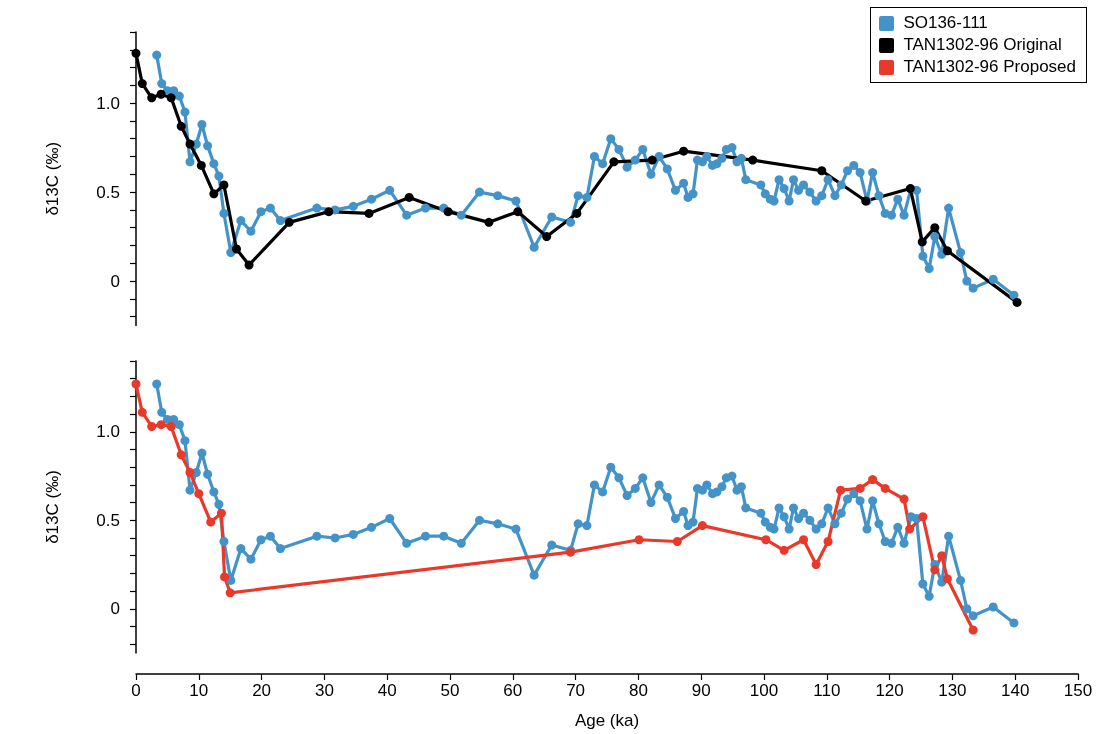  What do you see at coordinates (638, 690) in the screenshot?
I see `x-tick-label: 80` at bounding box center [638, 690].